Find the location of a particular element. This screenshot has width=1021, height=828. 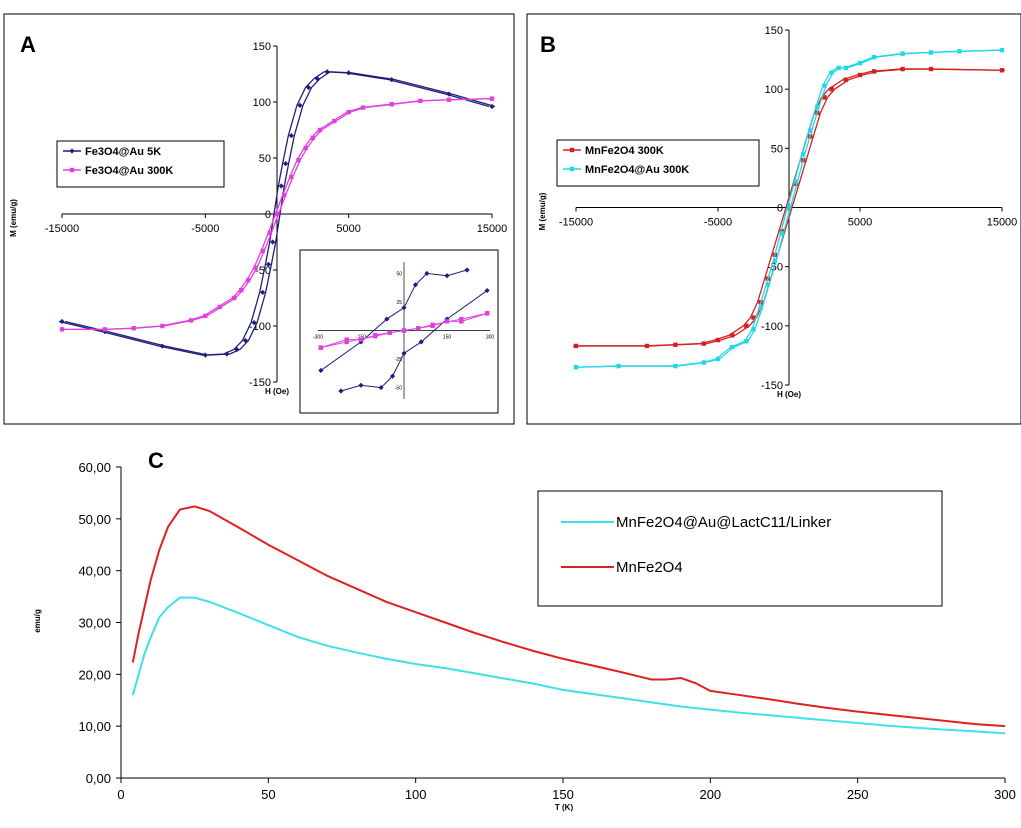

x-tick-label: 300 is located at coordinates (1005, 794).